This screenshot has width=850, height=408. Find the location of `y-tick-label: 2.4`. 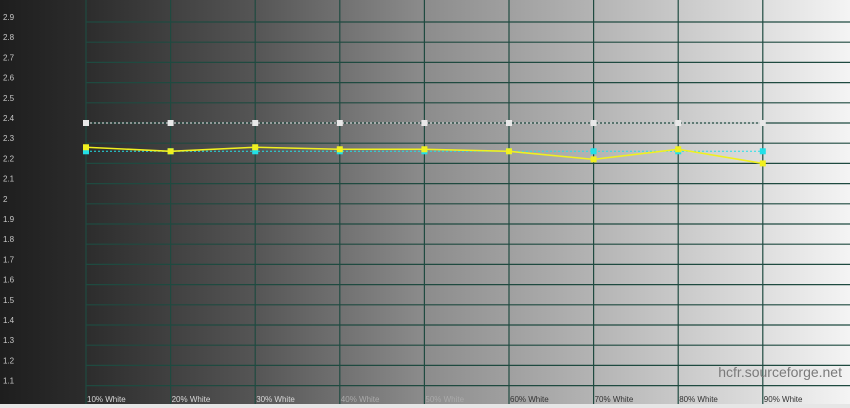

y-tick-label: 2.4 is located at coordinates (9, 118).